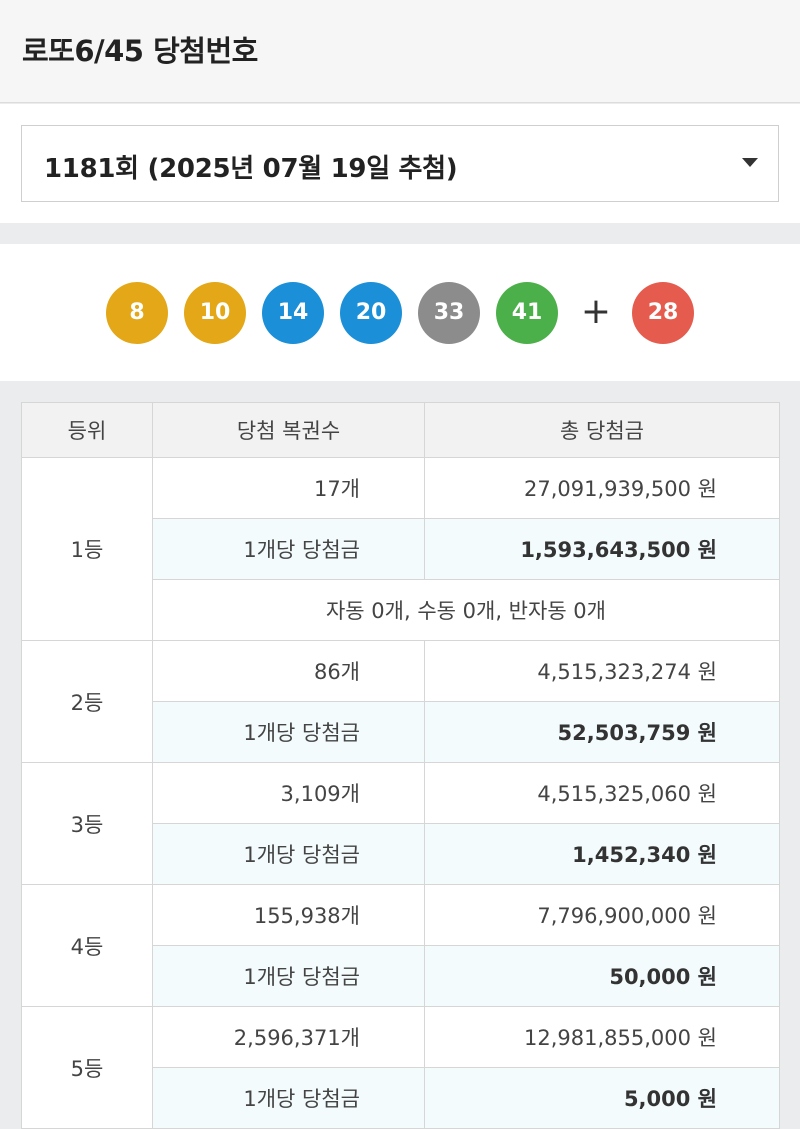  I want to click on per-winner-amount: 52,503,759 원, so click(602, 732).